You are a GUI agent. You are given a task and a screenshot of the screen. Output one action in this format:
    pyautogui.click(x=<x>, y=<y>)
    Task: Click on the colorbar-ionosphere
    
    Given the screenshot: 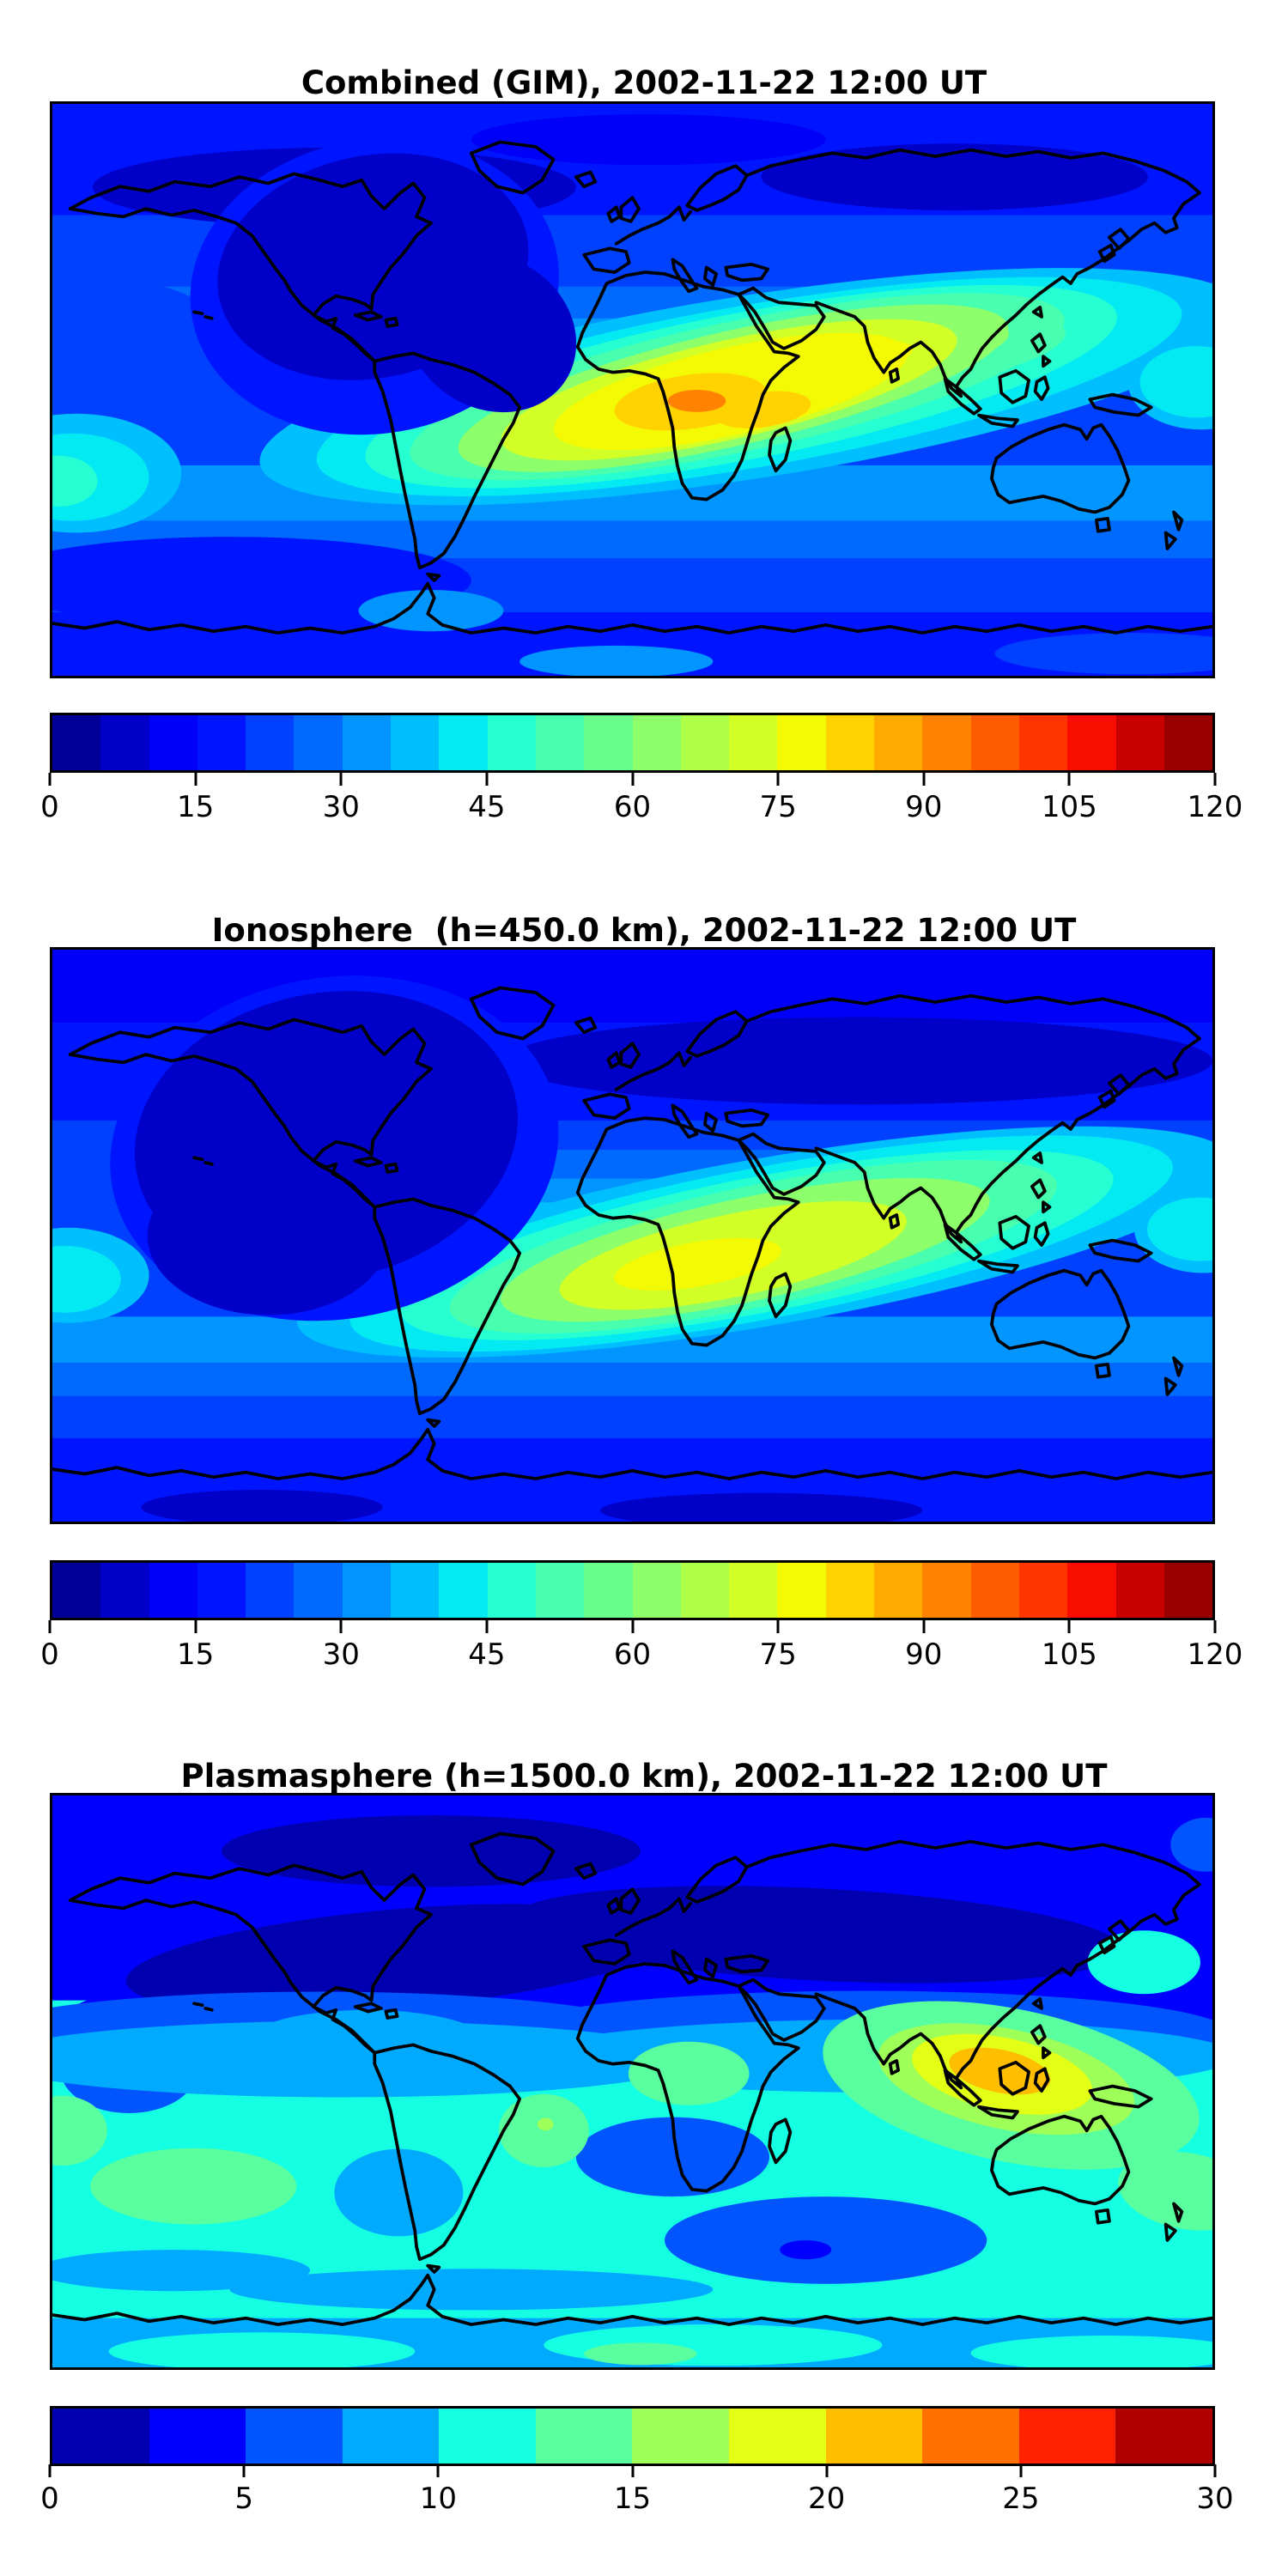 What is the action you would take?
    pyautogui.click(x=632, y=1590)
    